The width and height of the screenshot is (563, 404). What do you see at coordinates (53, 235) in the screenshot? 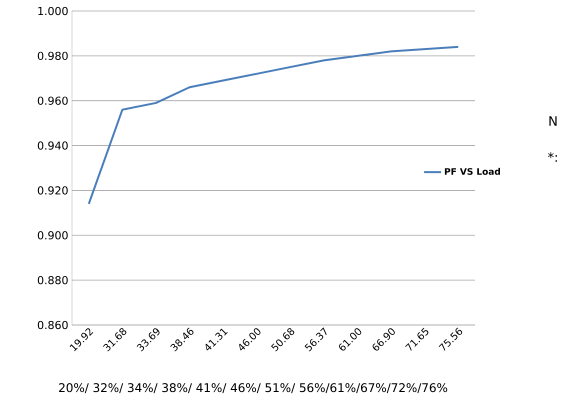
I see `y-tick-label: 0.900` at bounding box center [53, 235].